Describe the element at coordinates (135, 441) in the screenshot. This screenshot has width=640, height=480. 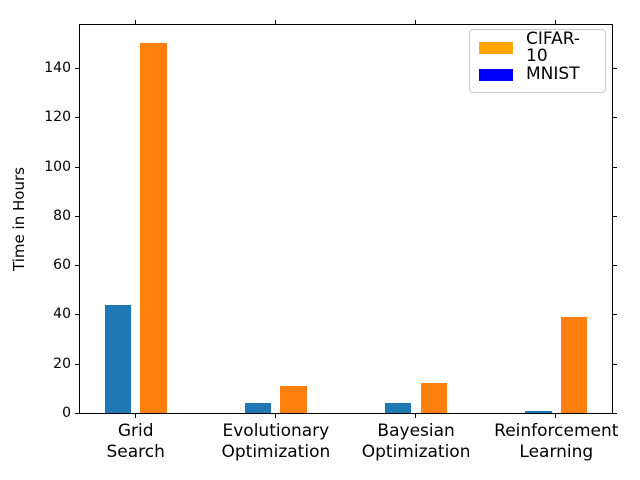
I see `x-tick-label-grid-search: Grid Search` at that location.